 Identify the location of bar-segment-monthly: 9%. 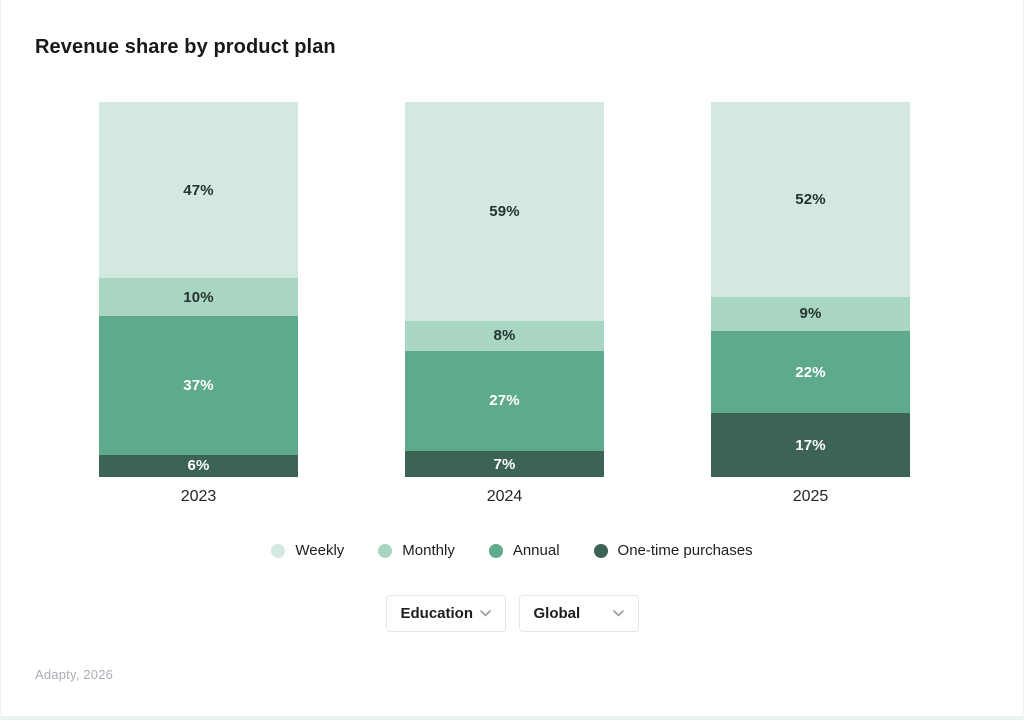
(810, 314).